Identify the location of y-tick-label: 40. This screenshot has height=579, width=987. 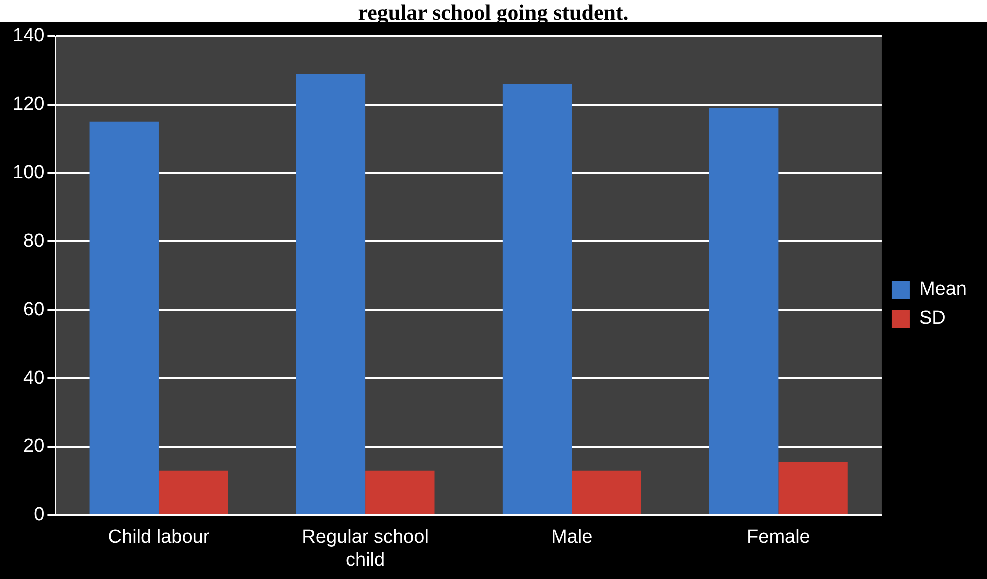
(34, 378).